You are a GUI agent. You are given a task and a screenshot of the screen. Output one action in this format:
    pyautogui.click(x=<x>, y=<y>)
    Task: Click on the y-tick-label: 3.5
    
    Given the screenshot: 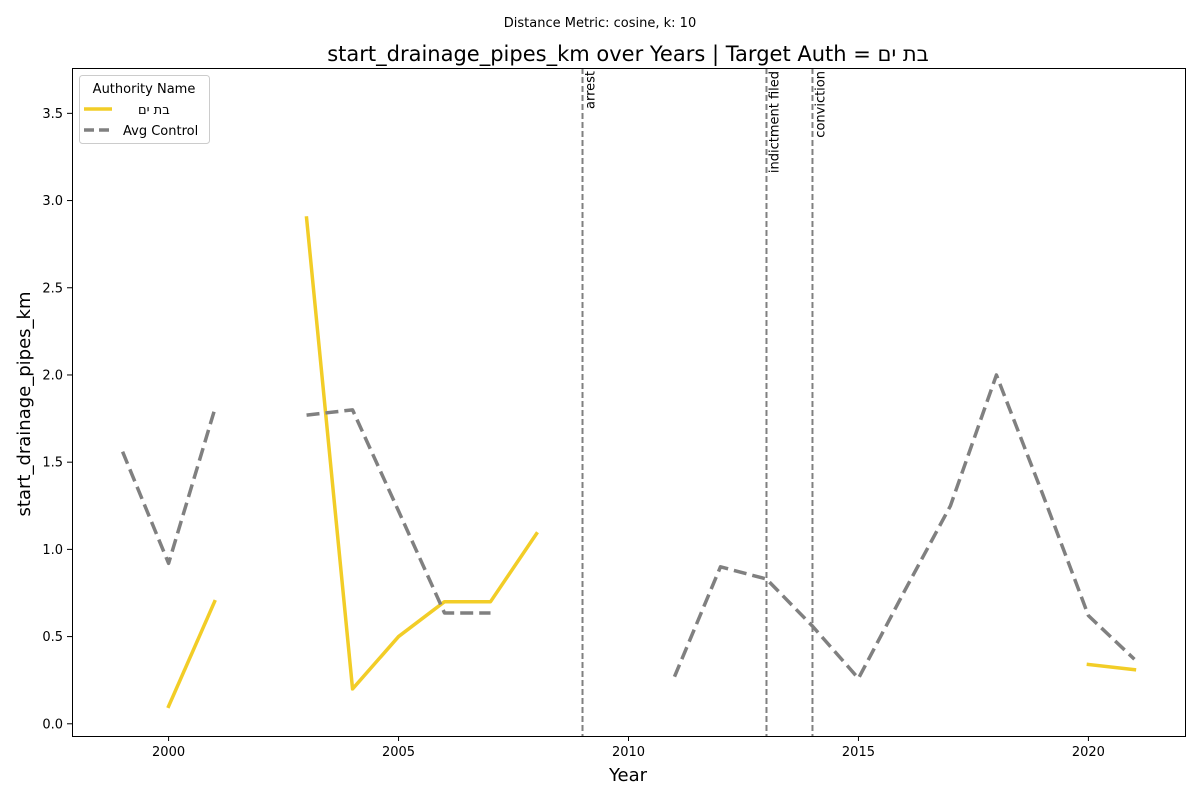 What is the action you would take?
    pyautogui.click(x=52, y=114)
    